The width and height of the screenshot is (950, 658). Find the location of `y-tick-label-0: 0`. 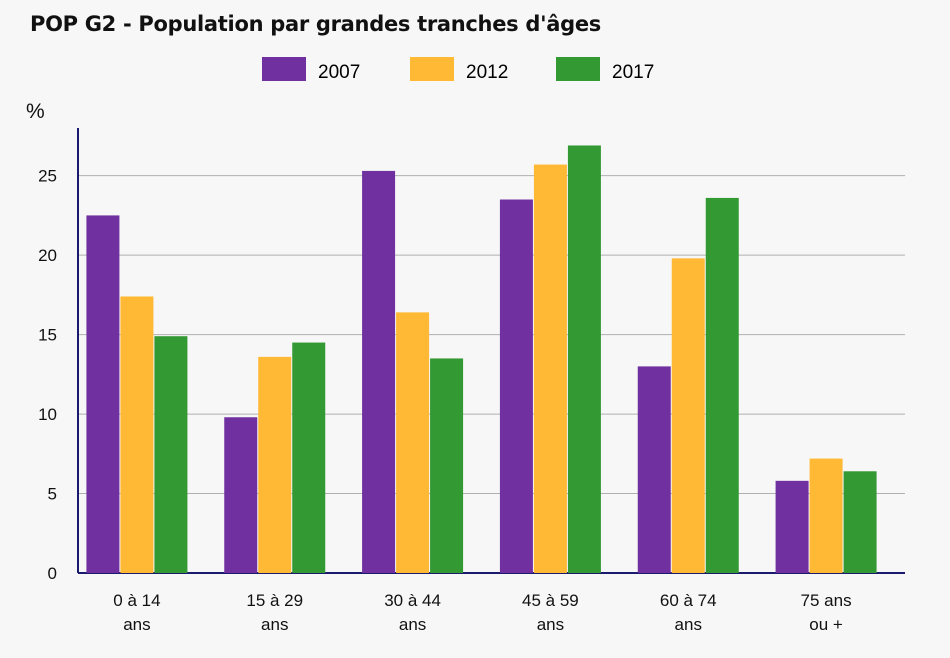

y-tick-label-0: 0 is located at coordinates (52, 573).